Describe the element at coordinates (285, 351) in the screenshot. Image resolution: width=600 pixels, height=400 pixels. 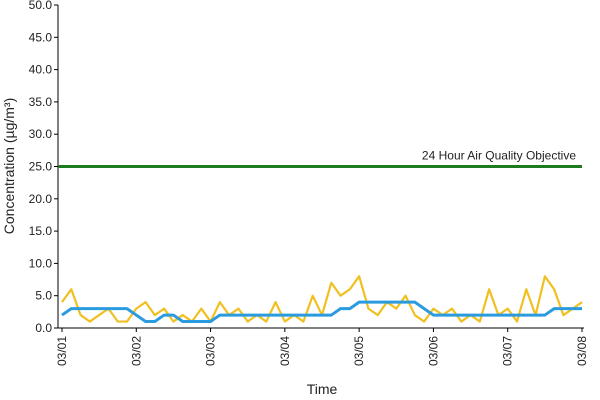
I see `x-tick-label: 03/04` at that location.